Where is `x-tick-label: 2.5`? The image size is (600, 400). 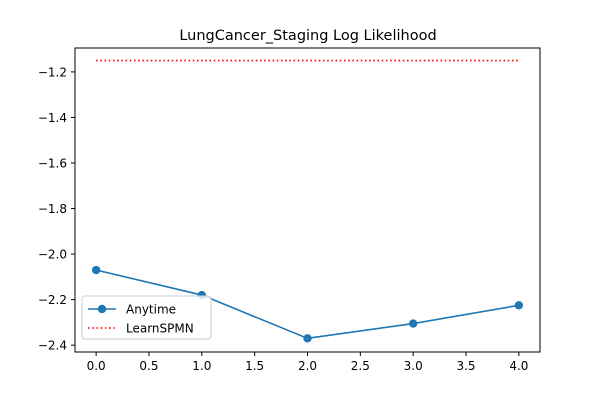
x-tick-label: 2.5 is located at coordinates (360, 366).